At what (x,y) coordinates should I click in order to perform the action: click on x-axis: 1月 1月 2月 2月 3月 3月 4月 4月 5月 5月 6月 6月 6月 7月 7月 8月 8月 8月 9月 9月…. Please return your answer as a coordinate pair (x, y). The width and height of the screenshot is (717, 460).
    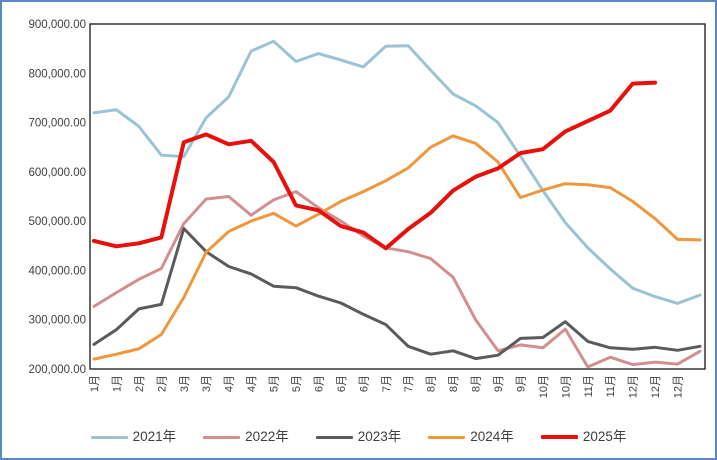
    Looking at the image, I should click on (387, 386).